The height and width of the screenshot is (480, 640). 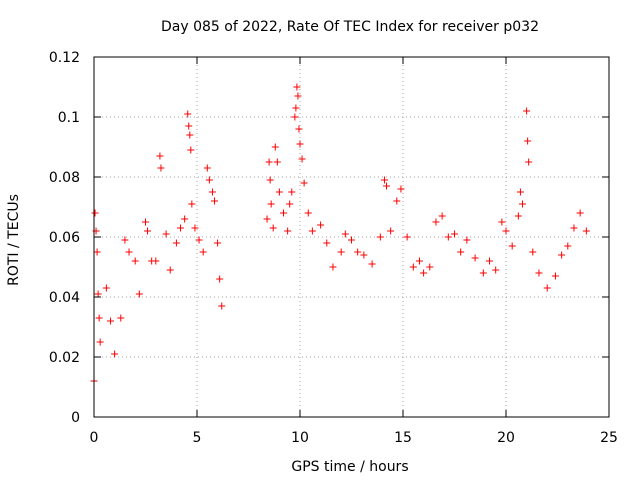 What do you see at coordinates (14, 240) in the screenshot?
I see `y-axis-title: ROTI / TECUs` at bounding box center [14, 240].